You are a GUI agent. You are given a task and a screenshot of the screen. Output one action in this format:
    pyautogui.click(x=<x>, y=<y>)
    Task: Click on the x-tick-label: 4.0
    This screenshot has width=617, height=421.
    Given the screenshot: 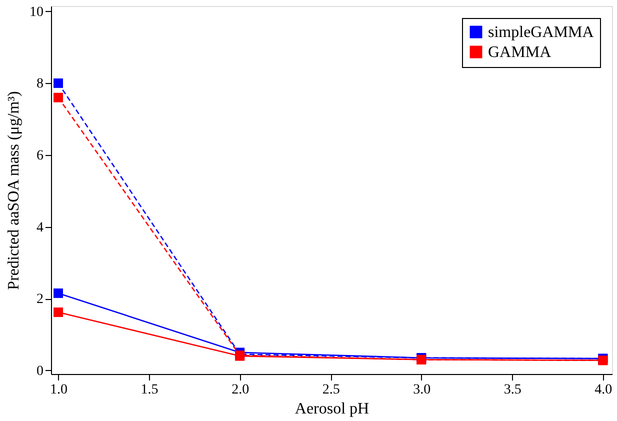 What is the action you would take?
    pyautogui.click(x=603, y=390)
    